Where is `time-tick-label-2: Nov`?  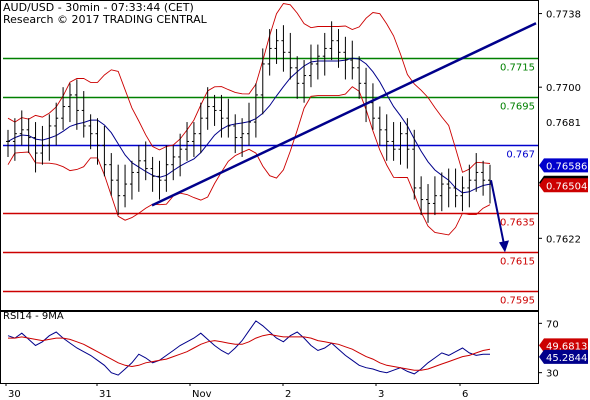 time-tick-label-2: Nov is located at coordinates (202, 394).